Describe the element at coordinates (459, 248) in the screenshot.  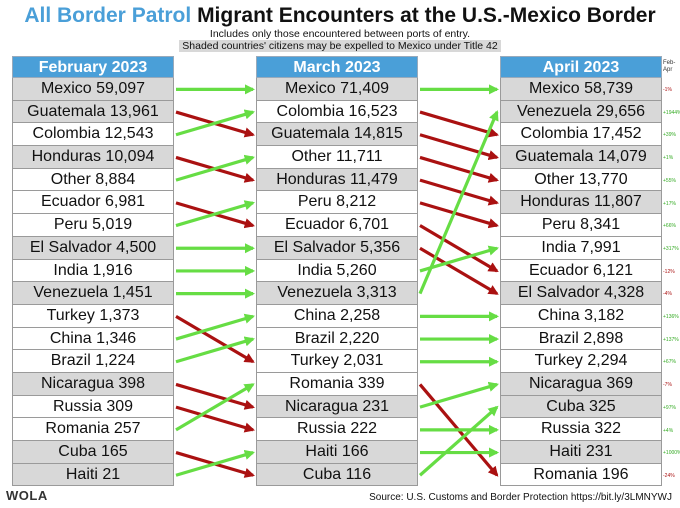
I see `rank-arrow-ecuador` at that location.